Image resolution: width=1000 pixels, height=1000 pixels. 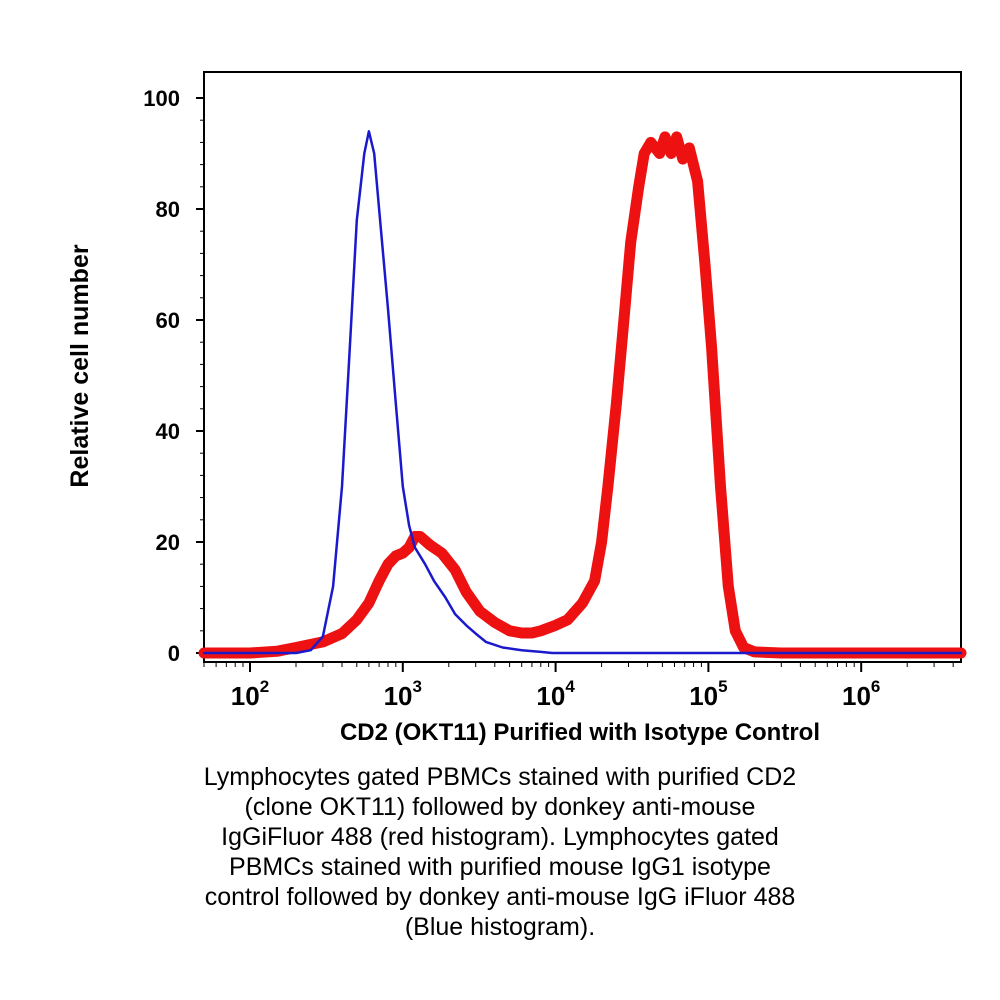 What do you see at coordinates (173, 376) in the screenshot?
I see `y-axis: 0 20 40 60 80 100` at bounding box center [173, 376].